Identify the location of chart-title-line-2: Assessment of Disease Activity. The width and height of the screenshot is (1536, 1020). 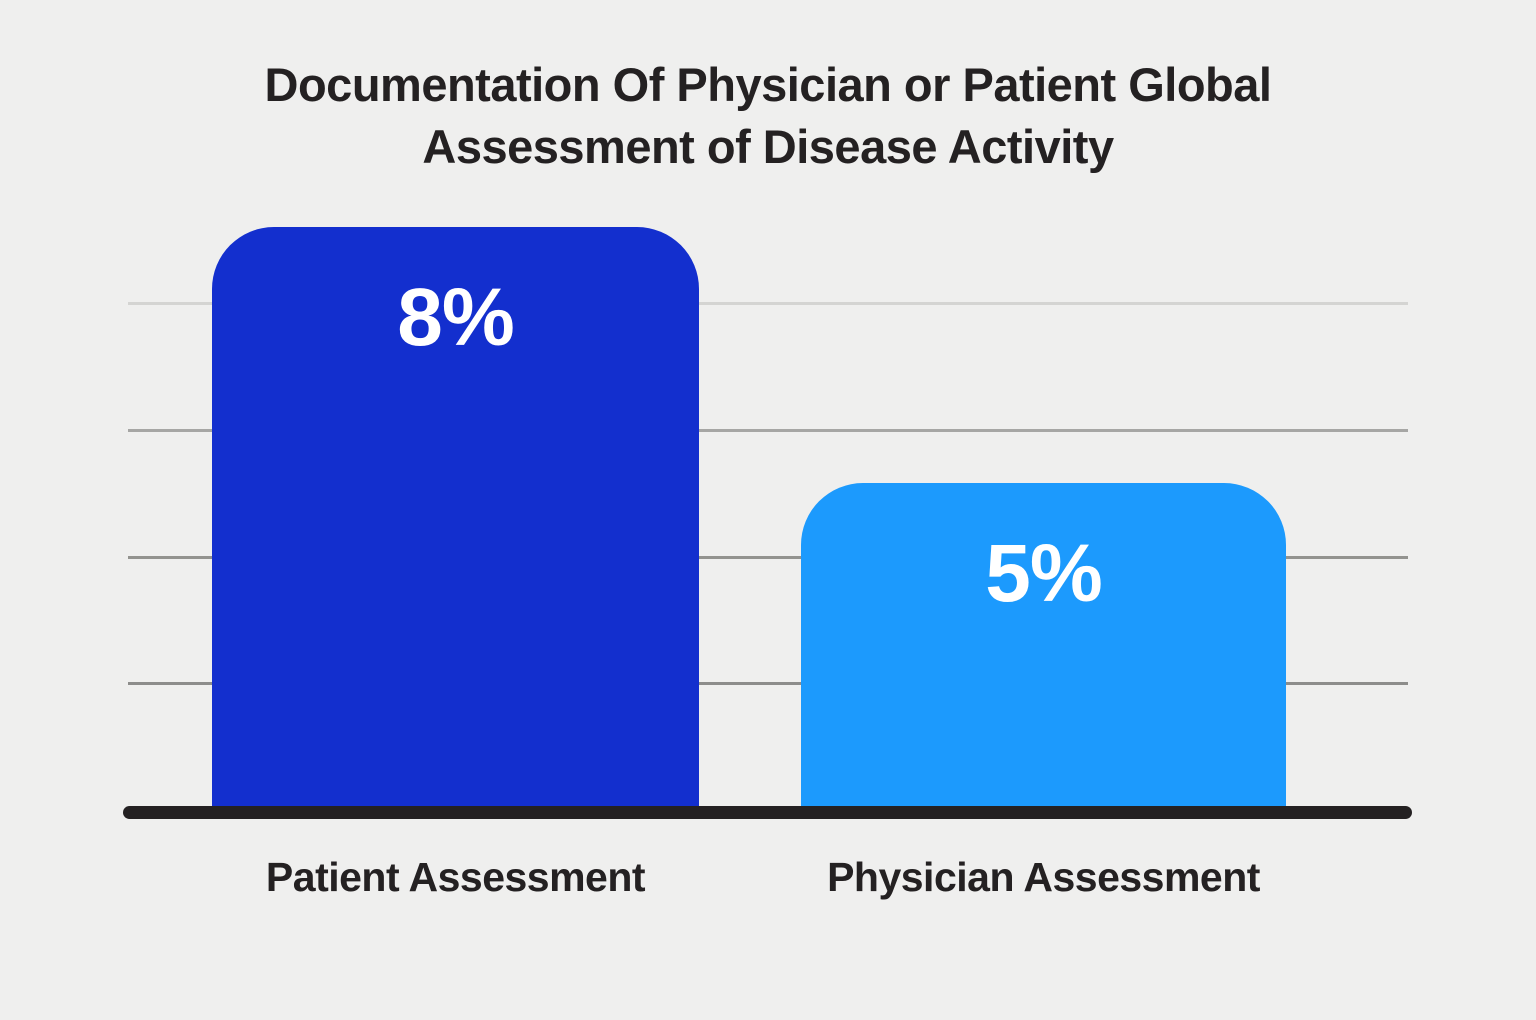
(768, 146).